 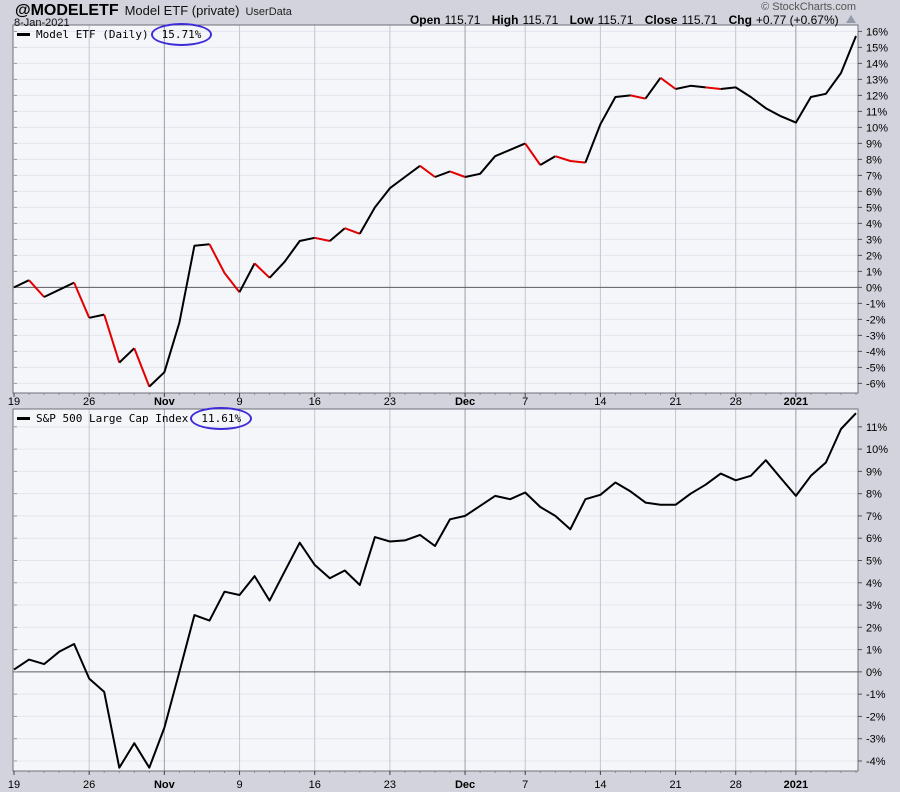 I want to click on chart-header: @MODELETF Model ETF (private) UserData, so click(x=153, y=11).